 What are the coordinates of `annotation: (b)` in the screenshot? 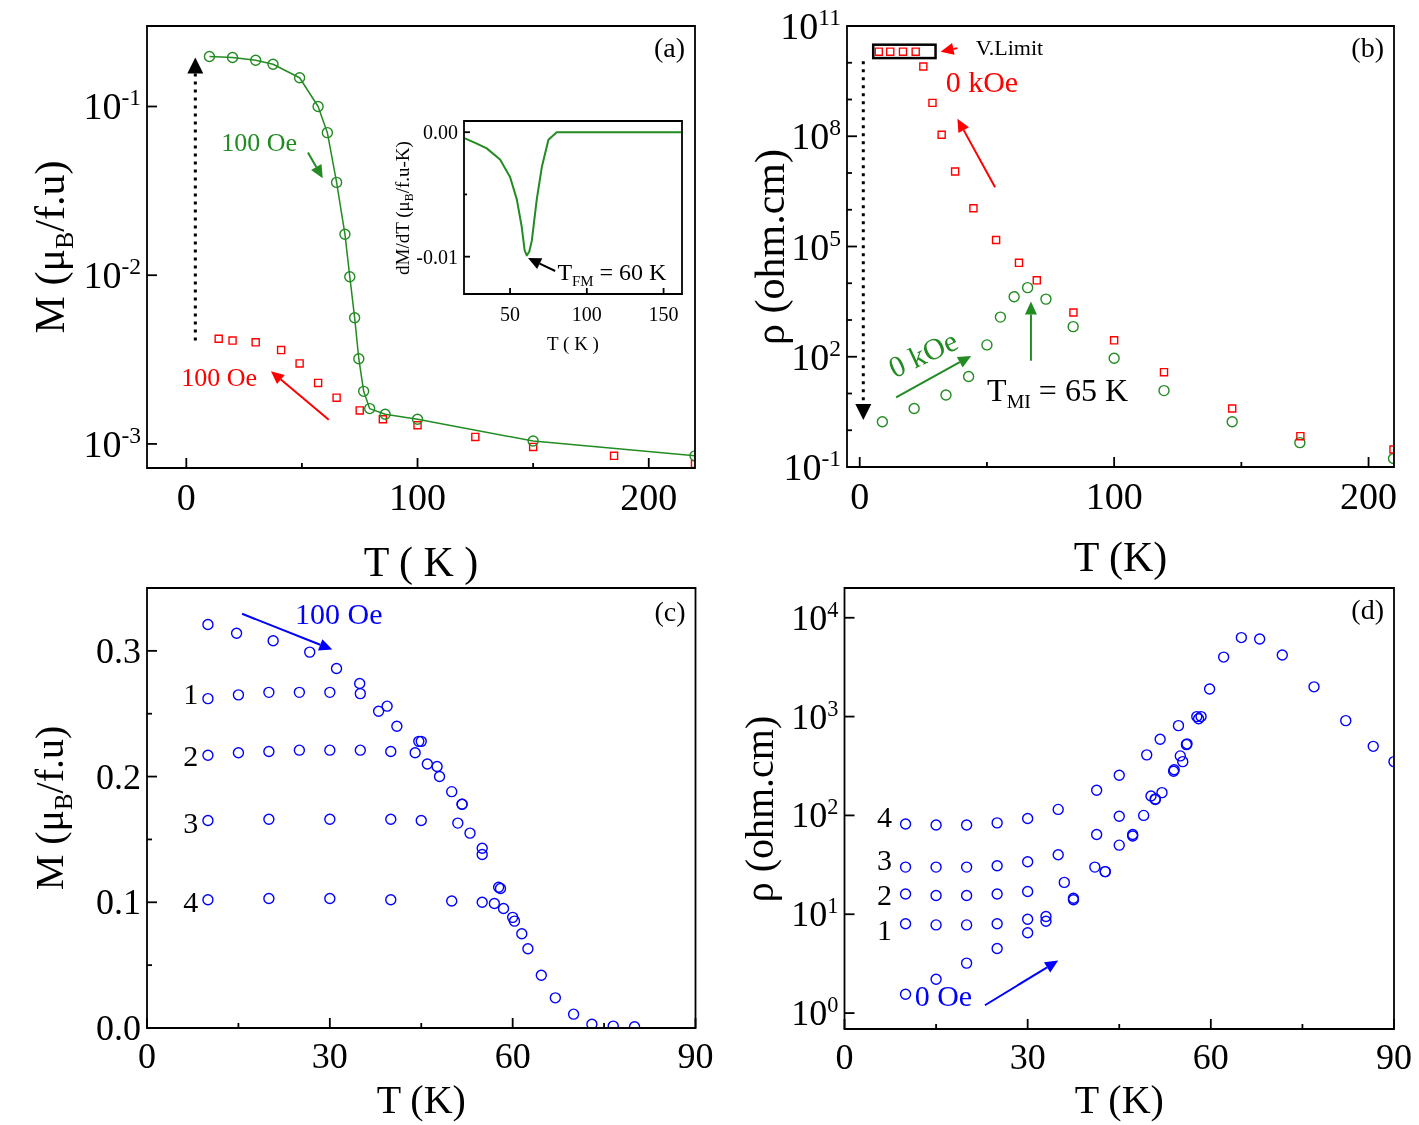 It's located at (1367, 47).